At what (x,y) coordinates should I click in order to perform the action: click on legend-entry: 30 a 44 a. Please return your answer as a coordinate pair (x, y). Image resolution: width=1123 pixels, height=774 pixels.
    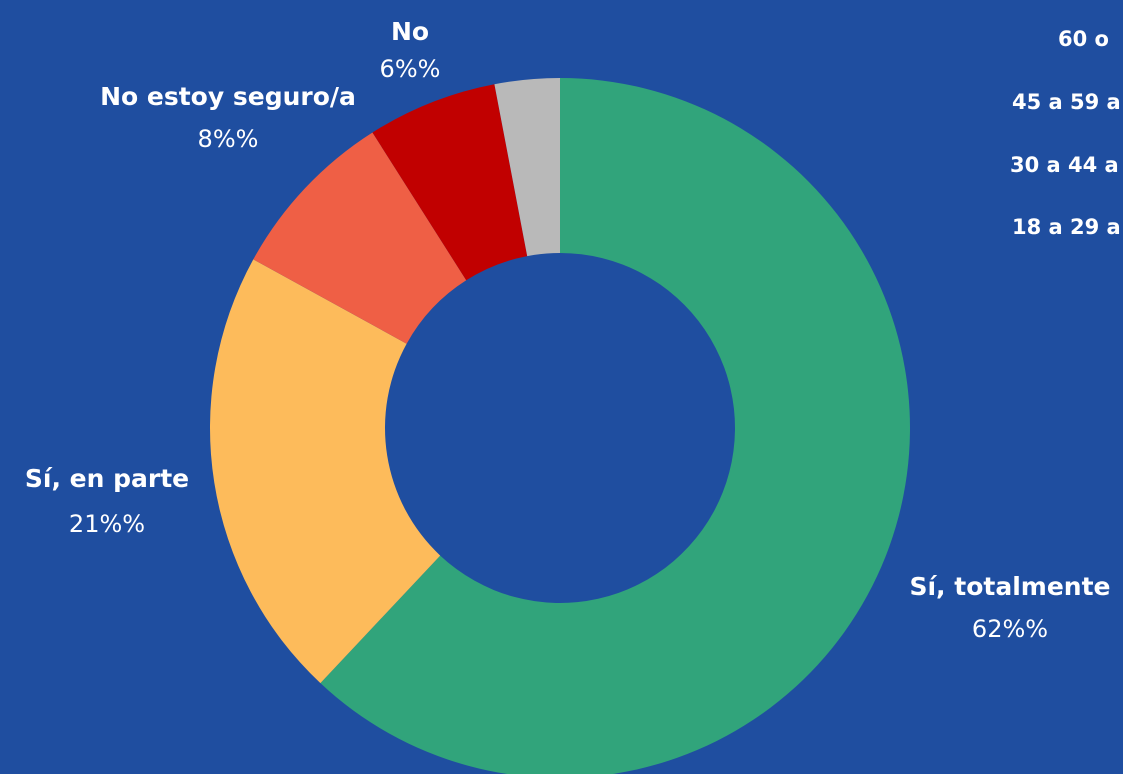
    Looking at the image, I should click on (1064, 165).